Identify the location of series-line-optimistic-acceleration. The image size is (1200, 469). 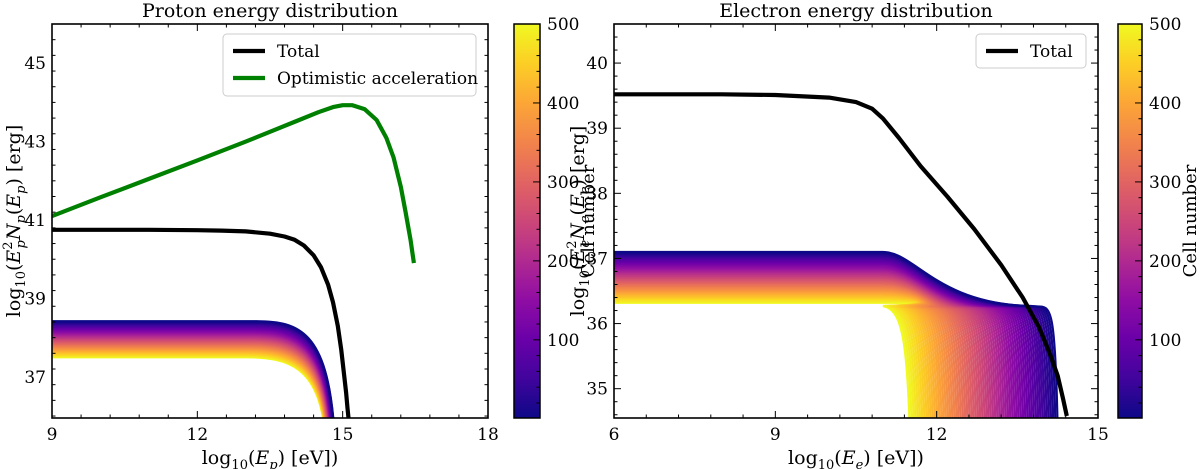
(234, 183).